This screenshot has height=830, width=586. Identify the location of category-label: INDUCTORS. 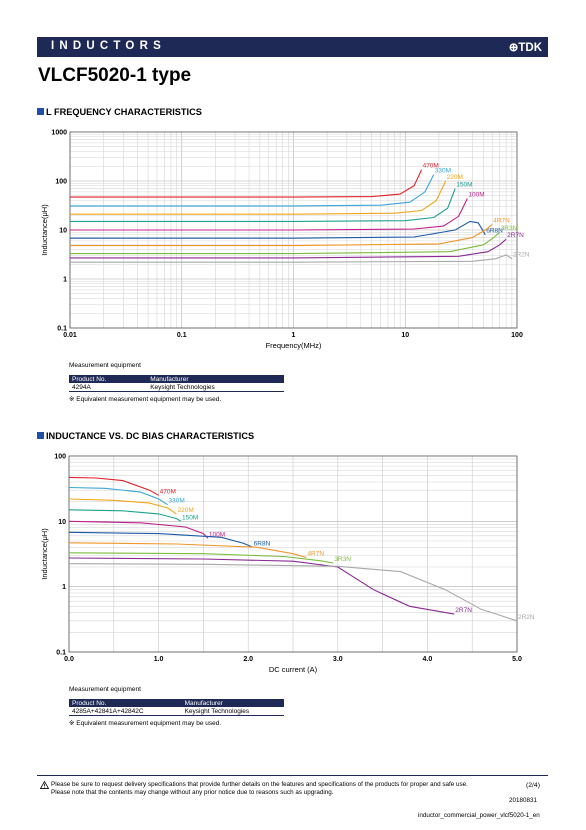
(108, 46).